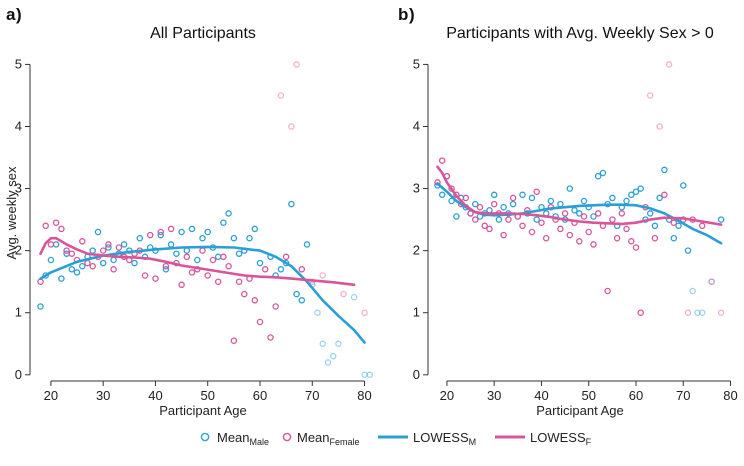 The image size is (744, 466). Describe the element at coordinates (202, 294) in the screenshot. I see `lowess-male-line` at that location.